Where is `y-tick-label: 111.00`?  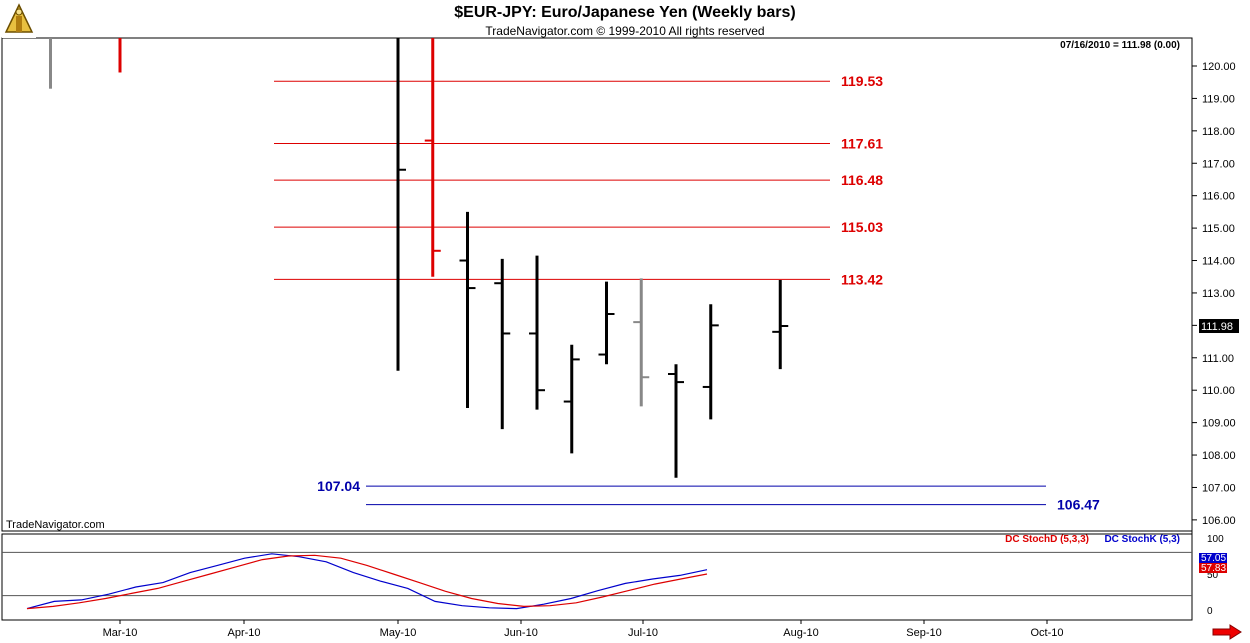 y-tick-label: 111.00 is located at coordinates (1218, 359).